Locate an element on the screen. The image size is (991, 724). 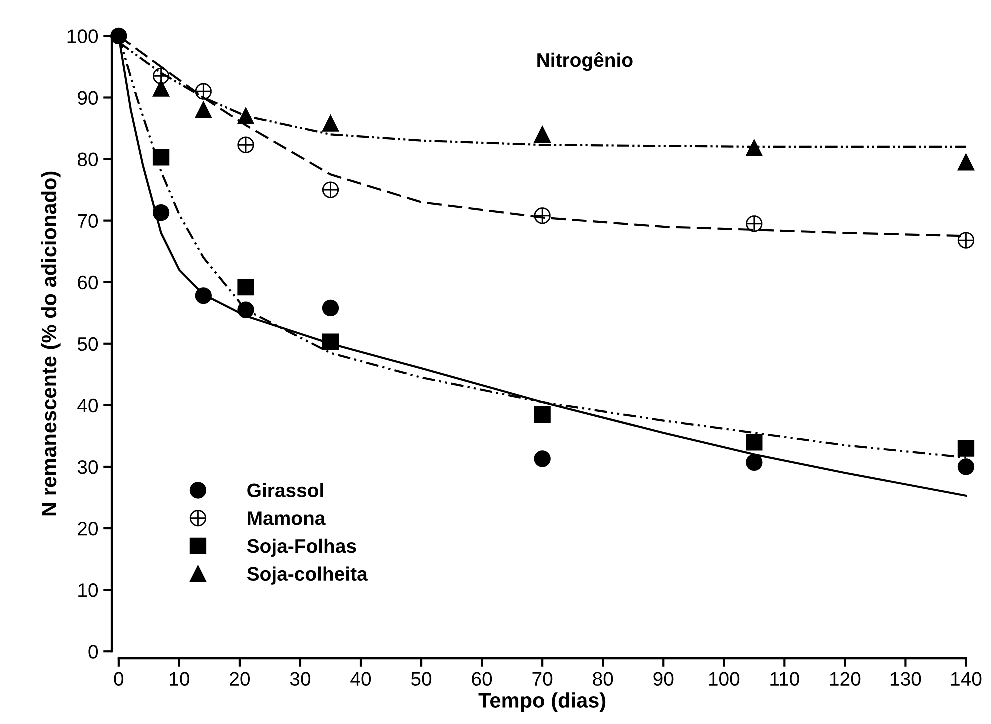
x-tick-label: 10 is located at coordinates (180, 679).